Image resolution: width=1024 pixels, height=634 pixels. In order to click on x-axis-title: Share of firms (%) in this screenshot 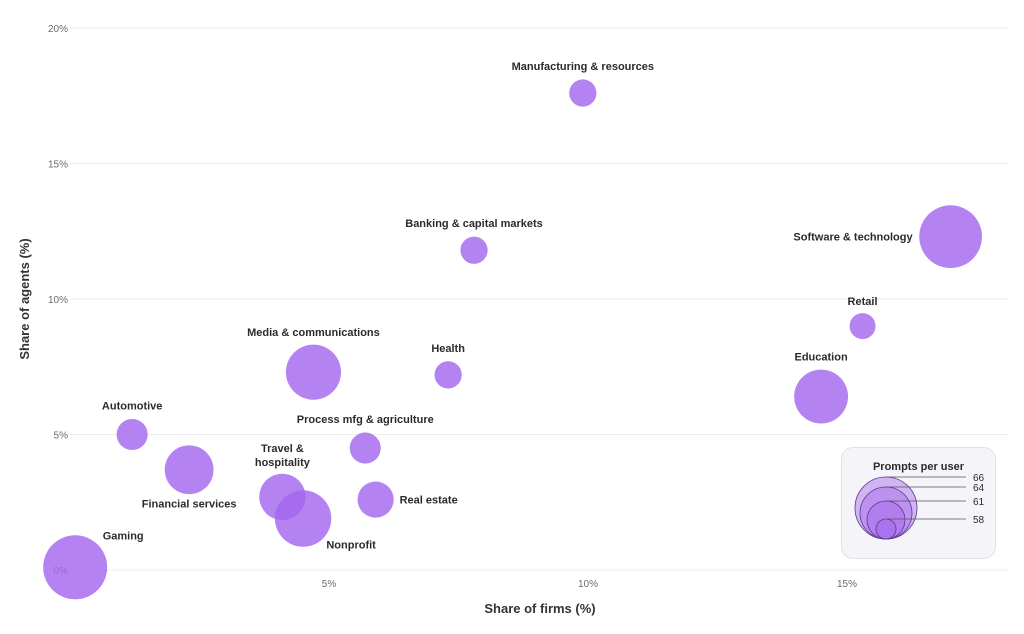, I will do `click(539, 608)`.